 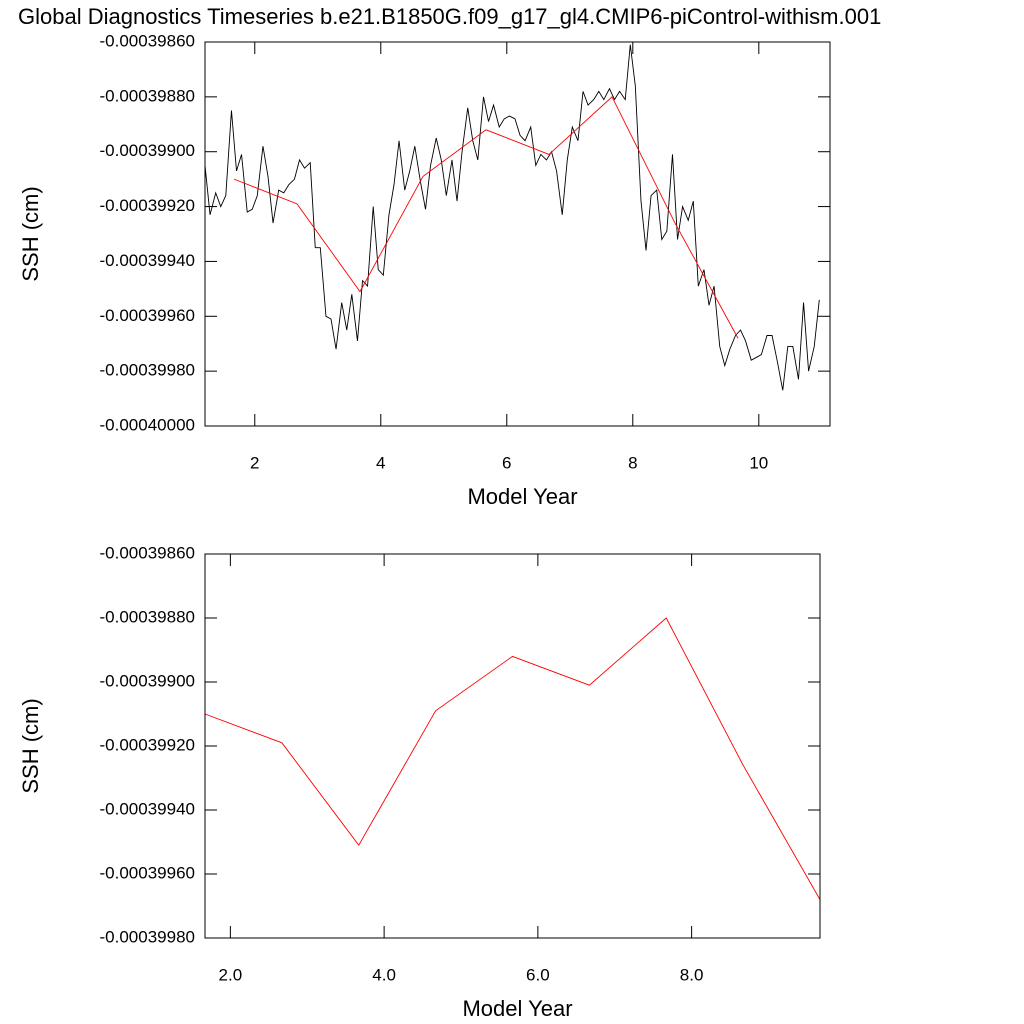 I want to click on x-tick-label: 2.0, so click(x=231, y=974).